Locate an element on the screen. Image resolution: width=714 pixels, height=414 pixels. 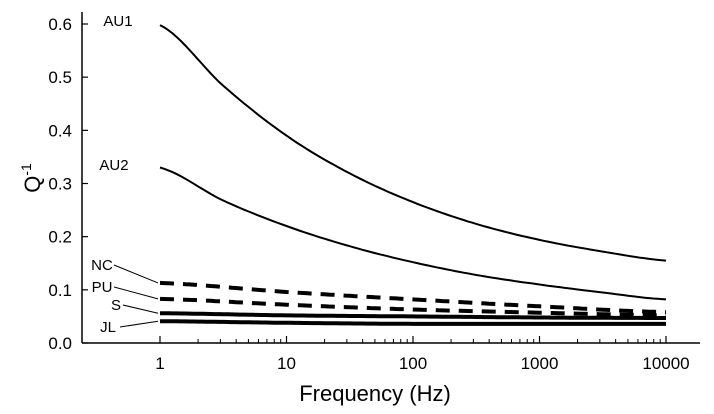
series-label-au1: AU1 is located at coordinates (117, 21).